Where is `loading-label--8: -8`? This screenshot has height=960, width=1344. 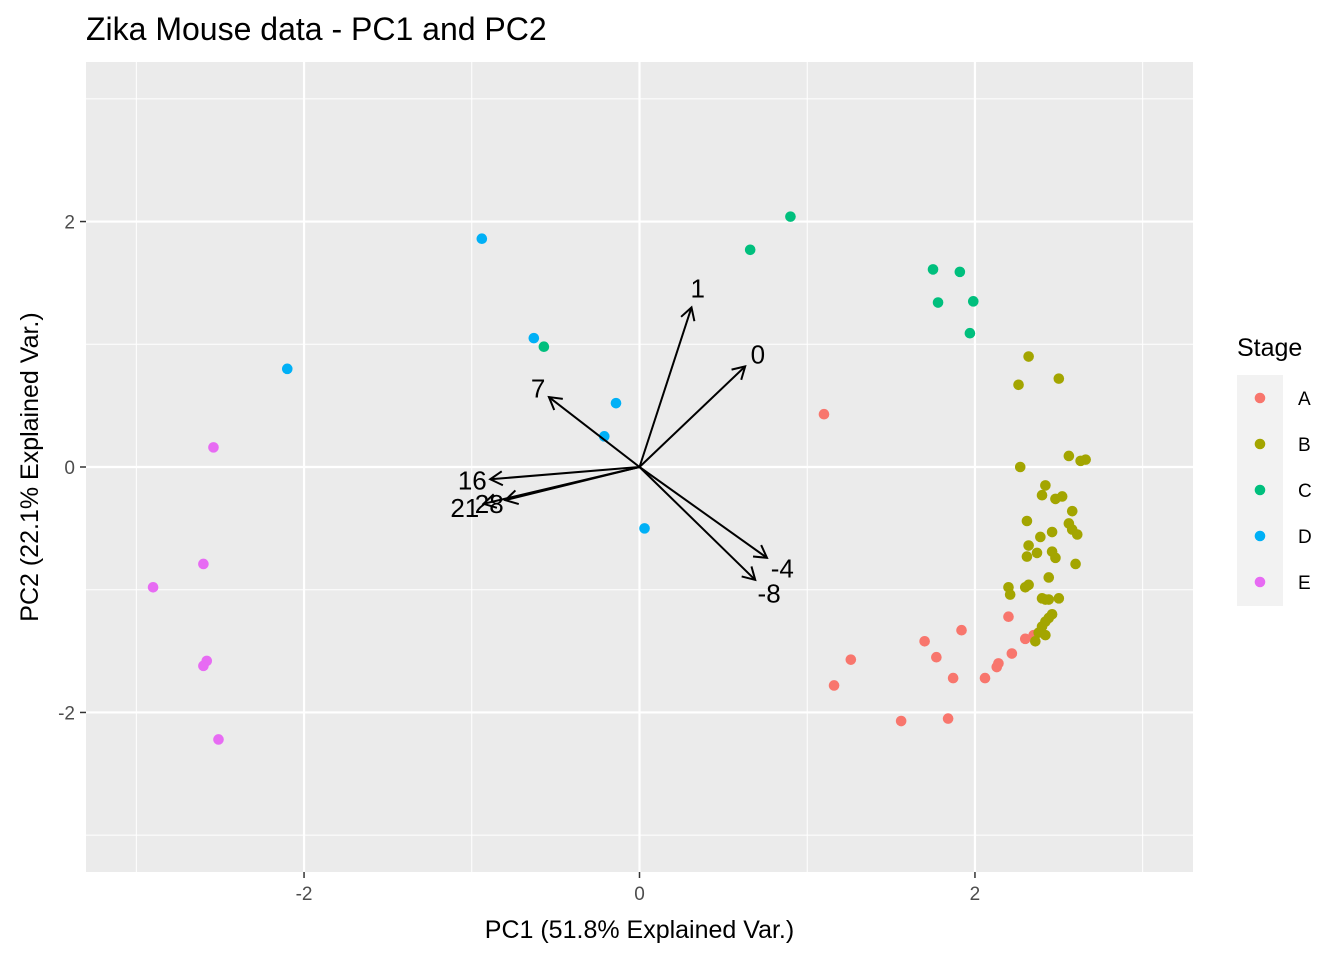 loading-label--8: -8 is located at coordinates (769, 593).